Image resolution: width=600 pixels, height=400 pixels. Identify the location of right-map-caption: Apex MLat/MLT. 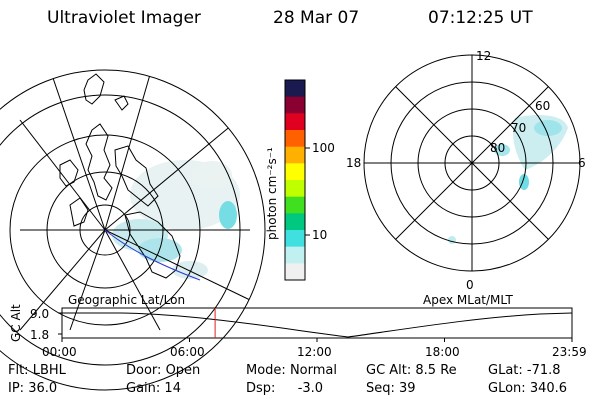
(468, 300).